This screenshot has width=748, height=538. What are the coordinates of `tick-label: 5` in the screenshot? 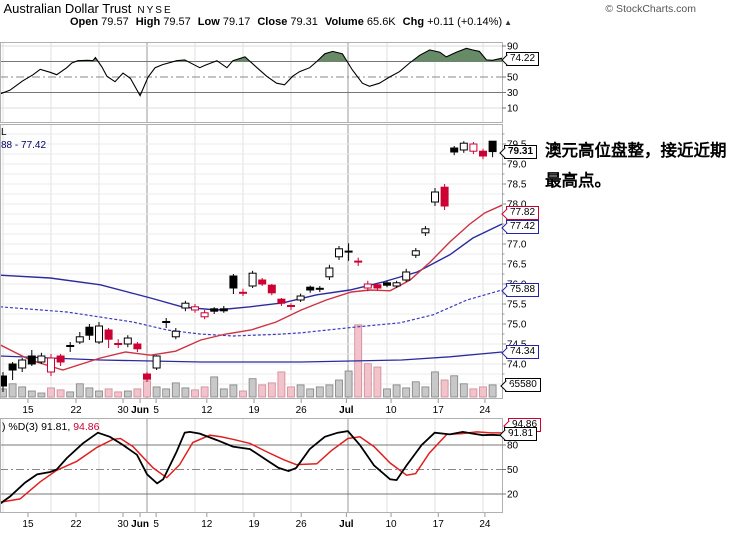 It's located at (156, 524).